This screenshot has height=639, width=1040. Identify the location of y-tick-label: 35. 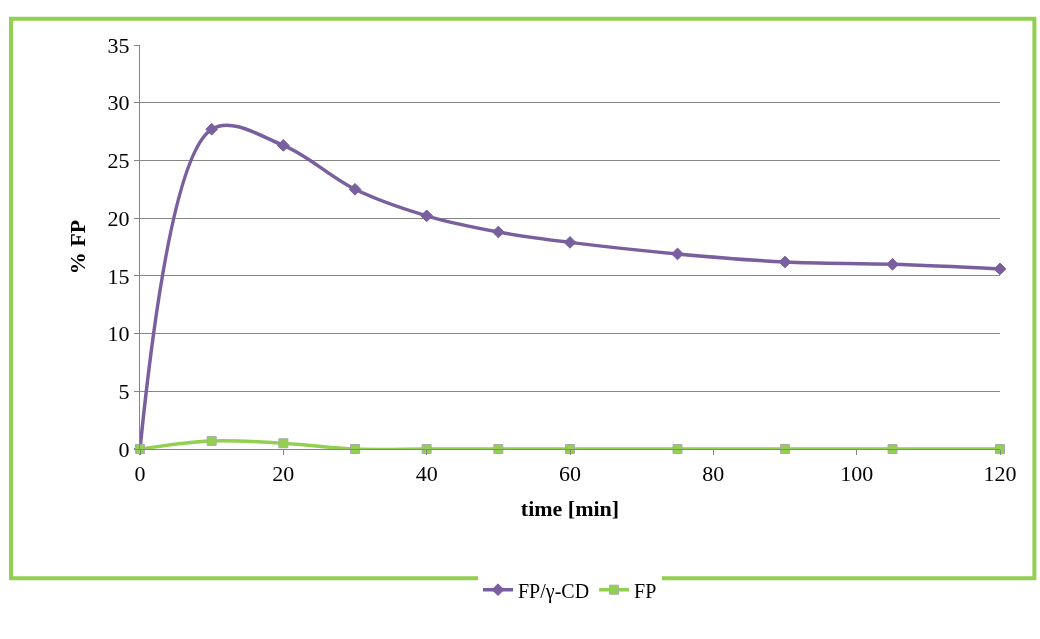
(118, 45).